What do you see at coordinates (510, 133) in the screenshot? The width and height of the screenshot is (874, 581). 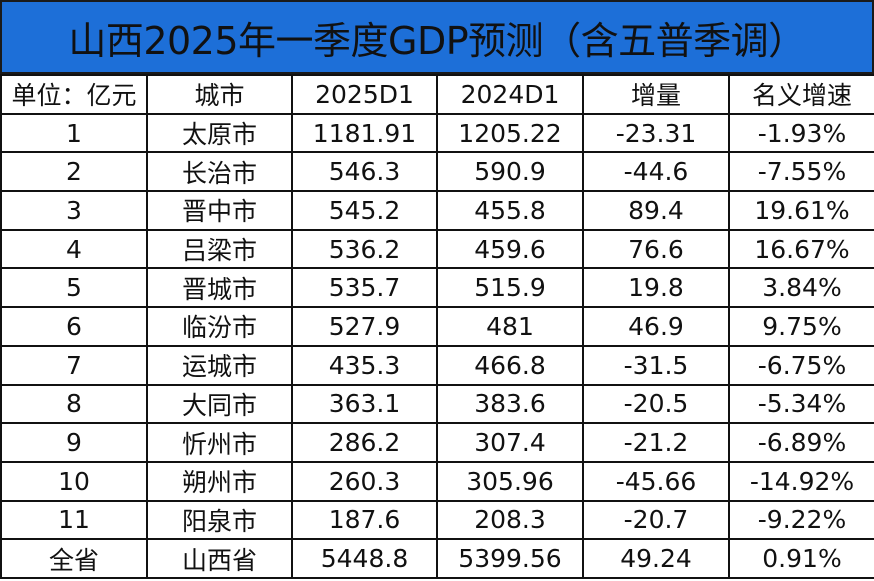 I see `cell-gdp-2024d1: 1205.22` at bounding box center [510, 133].